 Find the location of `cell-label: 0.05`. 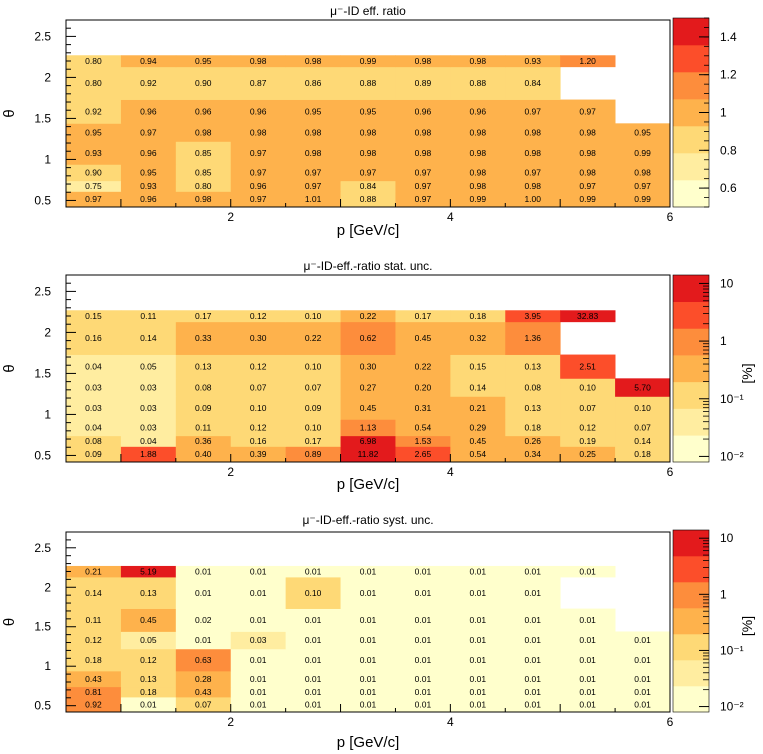

cell-label: 0.05 is located at coordinates (148, 640).